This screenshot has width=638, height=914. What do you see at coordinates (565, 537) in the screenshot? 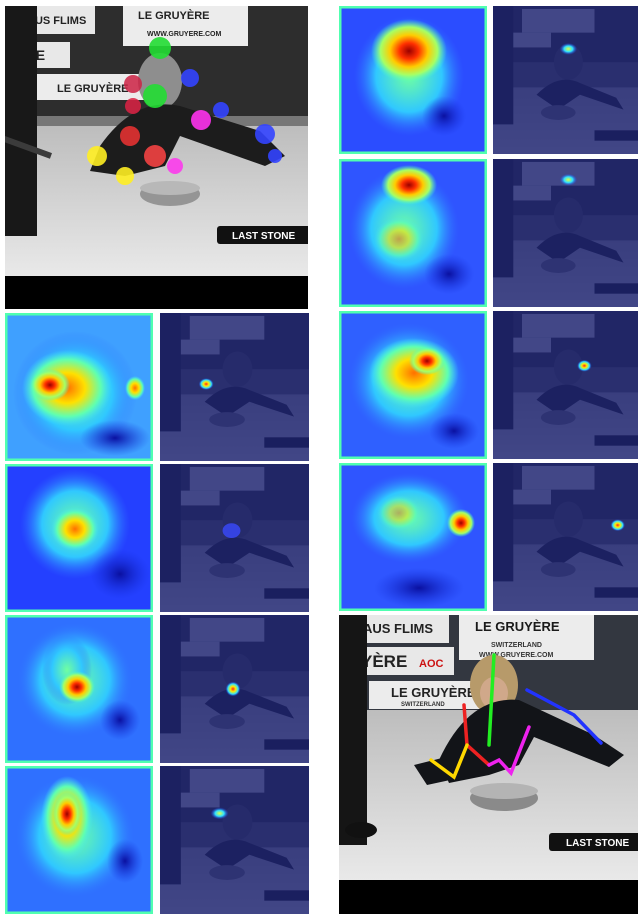
I see `overlay-panel-wrist` at bounding box center [565, 537].